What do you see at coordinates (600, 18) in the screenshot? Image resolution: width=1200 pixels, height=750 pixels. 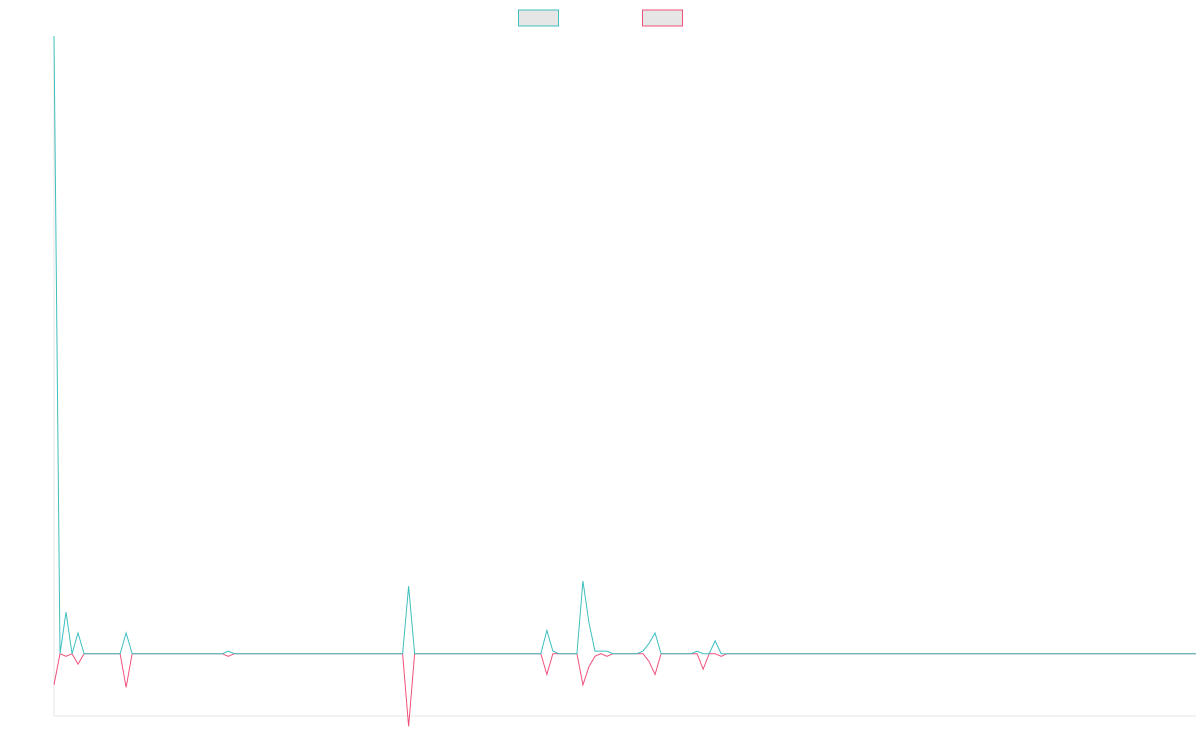 I see `legend` at bounding box center [600, 18].